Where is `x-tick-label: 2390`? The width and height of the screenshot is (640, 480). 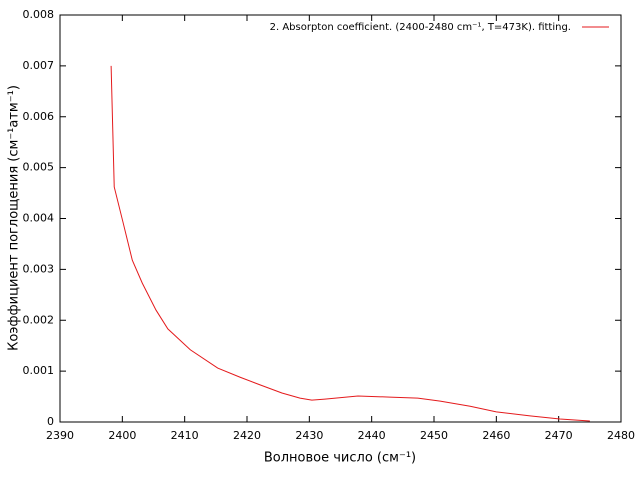 x-tick-label: 2390 is located at coordinates (60, 435).